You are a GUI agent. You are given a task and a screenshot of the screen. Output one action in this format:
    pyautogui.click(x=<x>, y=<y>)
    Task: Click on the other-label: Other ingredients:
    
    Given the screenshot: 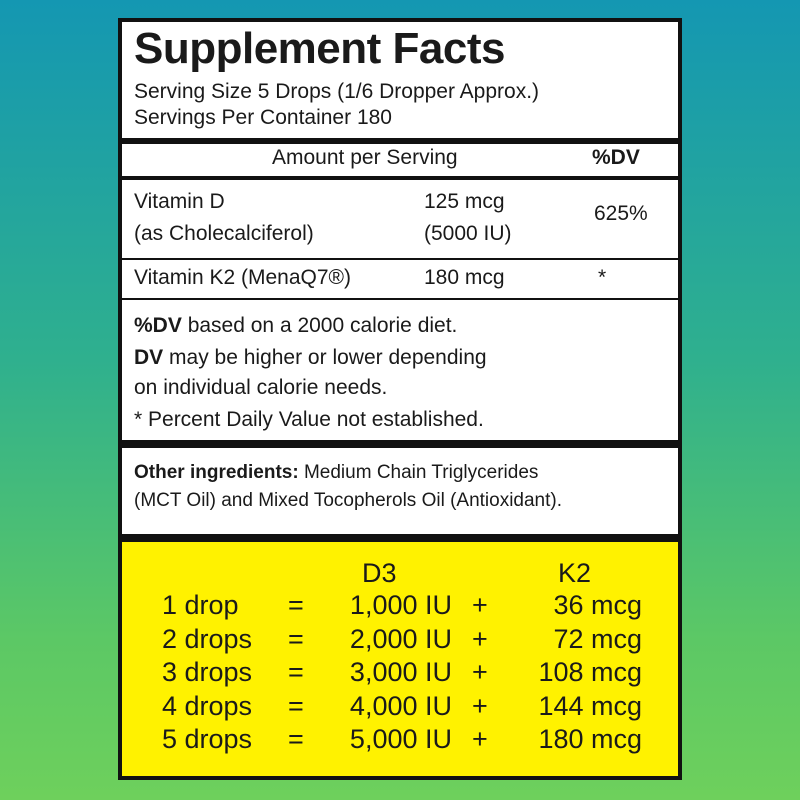 What is the action you would take?
    pyautogui.click(x=216, y=472)
    